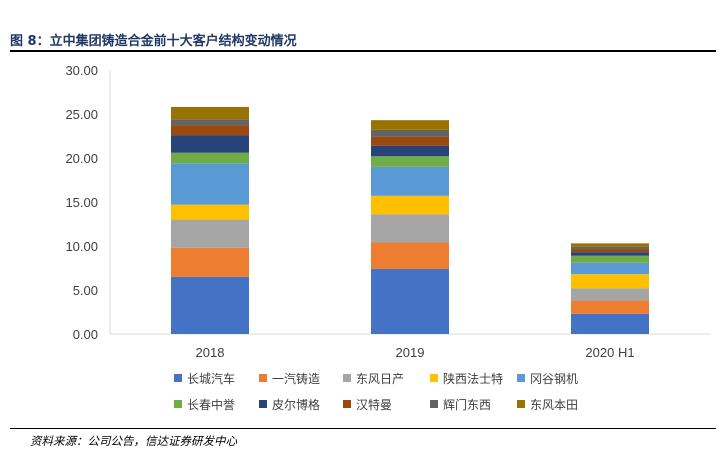 Image resolution: width=728 pixels, height=465 pixels. I want to click on legend-label: 东风日产, so click(380, 379).